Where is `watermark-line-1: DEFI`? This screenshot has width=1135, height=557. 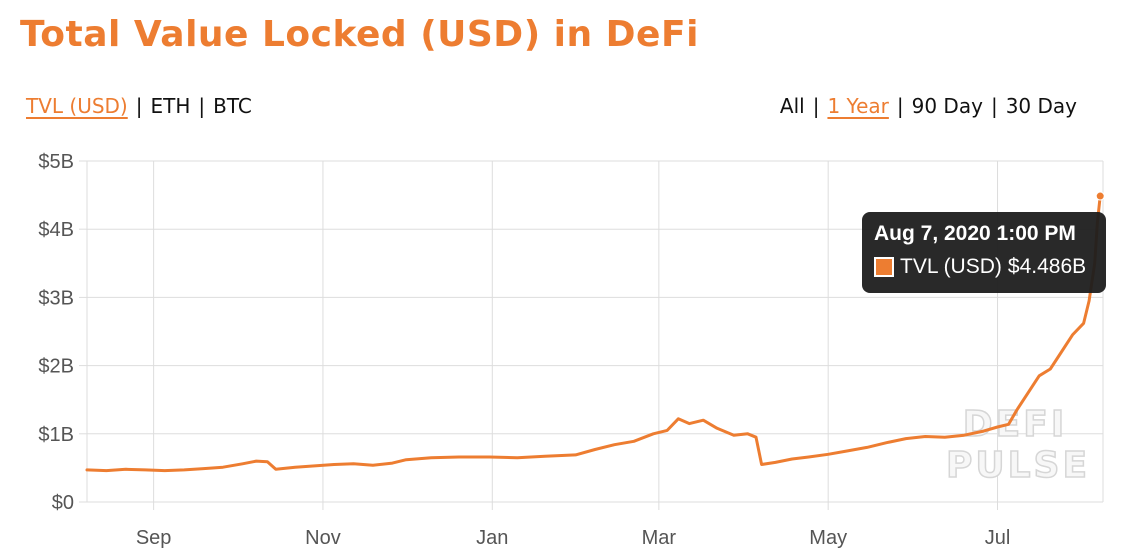 watermark-line-1: DEFI is located at coordinates (1015, 424).